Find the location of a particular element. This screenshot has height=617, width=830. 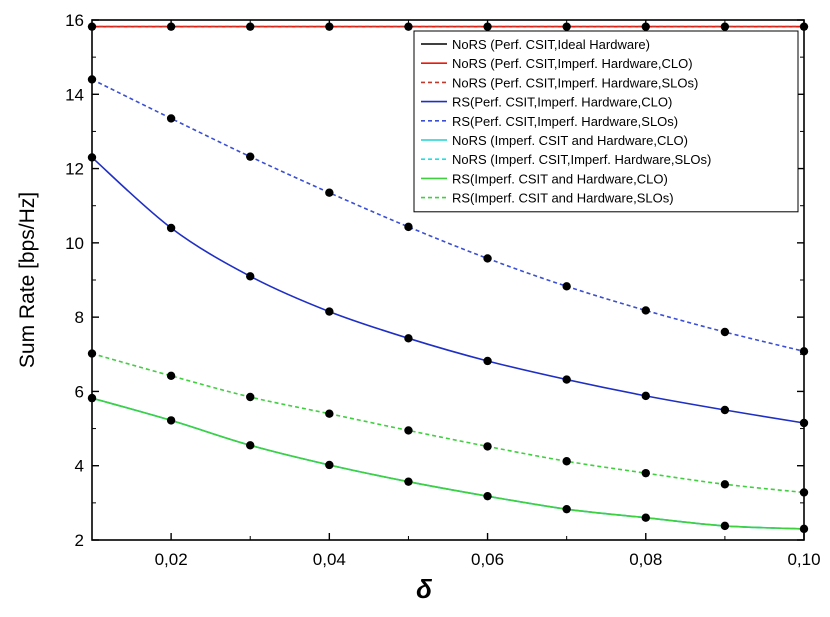

legend-label: RS(Perf. CSIT,Imperf. Hardware,SLOs) is located at coordinates (565, 121).